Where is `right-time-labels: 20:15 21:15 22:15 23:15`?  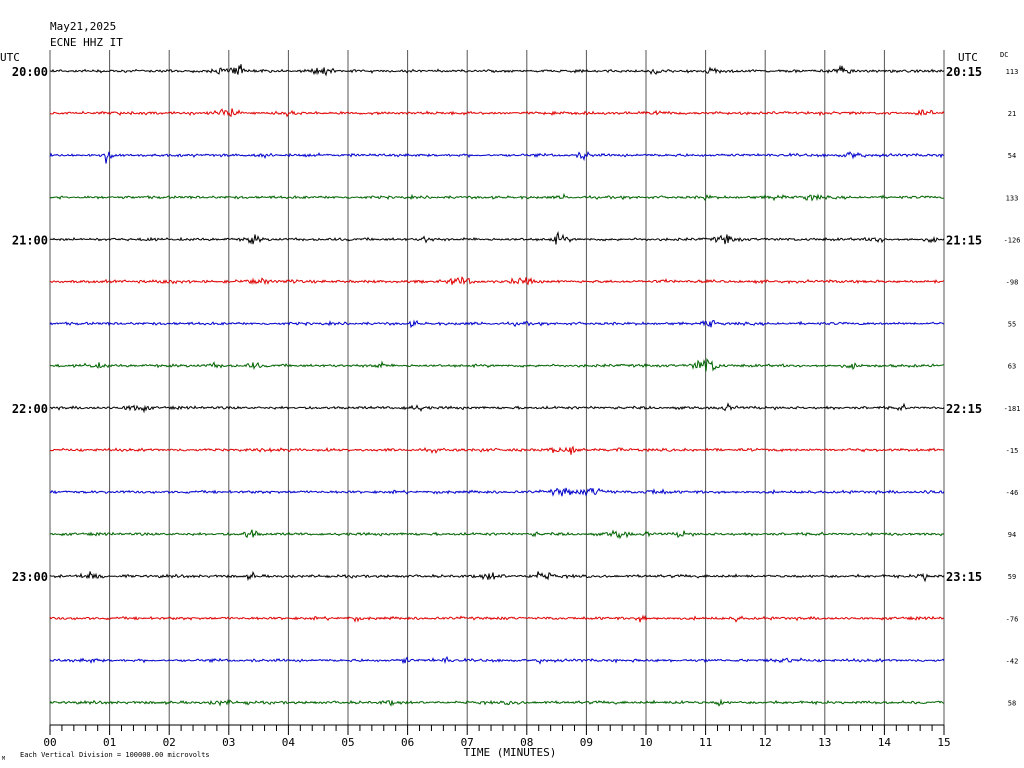 right-time-labels: 20:15 21:15 22:15 23:15 is located at coordinates (964, 324).